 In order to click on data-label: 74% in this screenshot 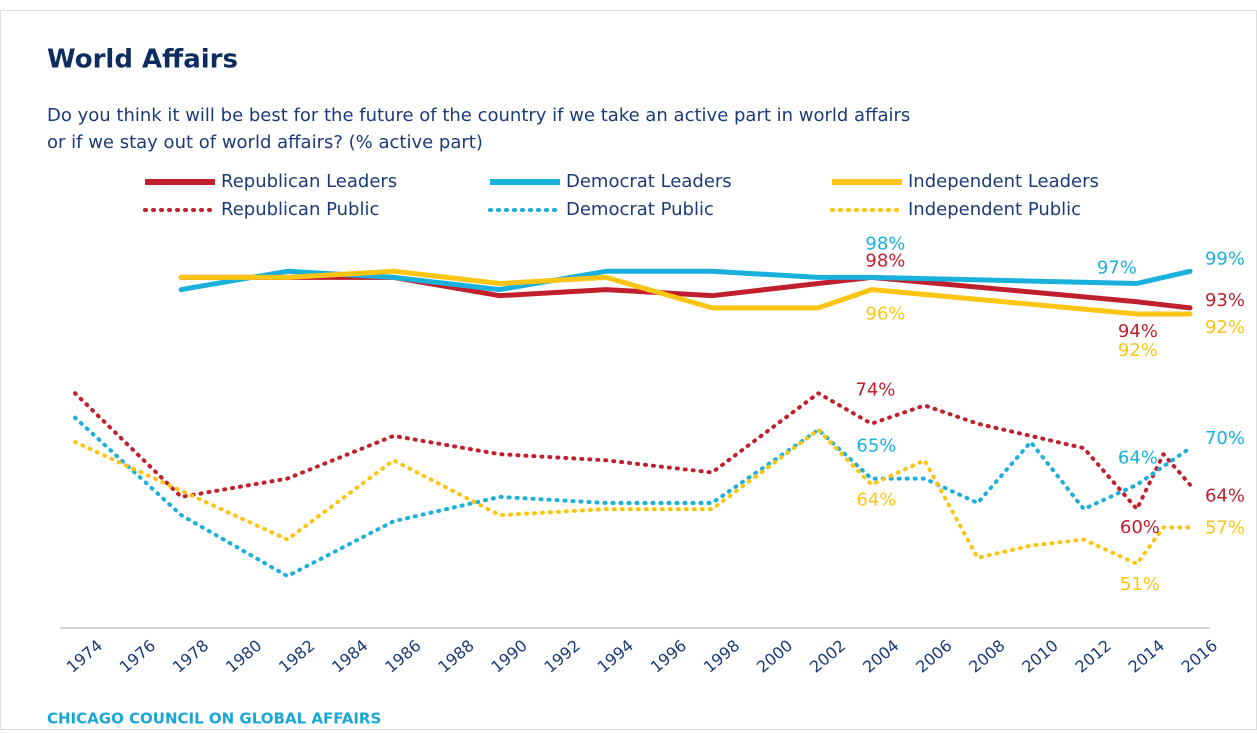, I will do `click(875, 390)`.